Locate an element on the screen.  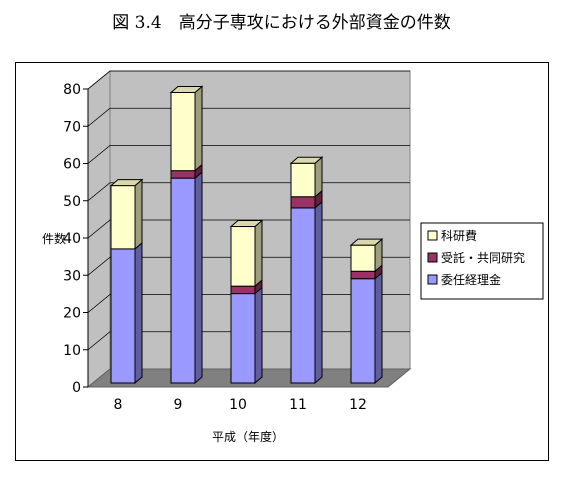
legend-label: 受託・共同研究 is located at coordinates (483, 257).